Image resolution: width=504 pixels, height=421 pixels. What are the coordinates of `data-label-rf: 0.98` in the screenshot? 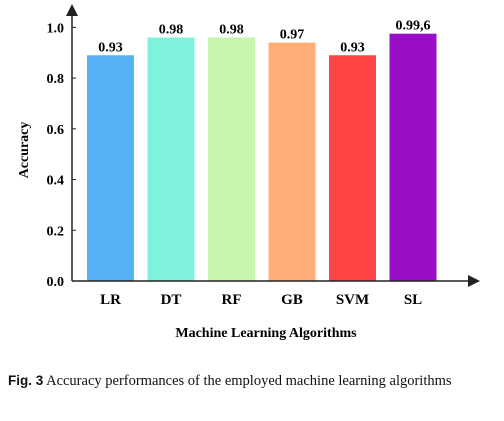 It's located at (231, 30).